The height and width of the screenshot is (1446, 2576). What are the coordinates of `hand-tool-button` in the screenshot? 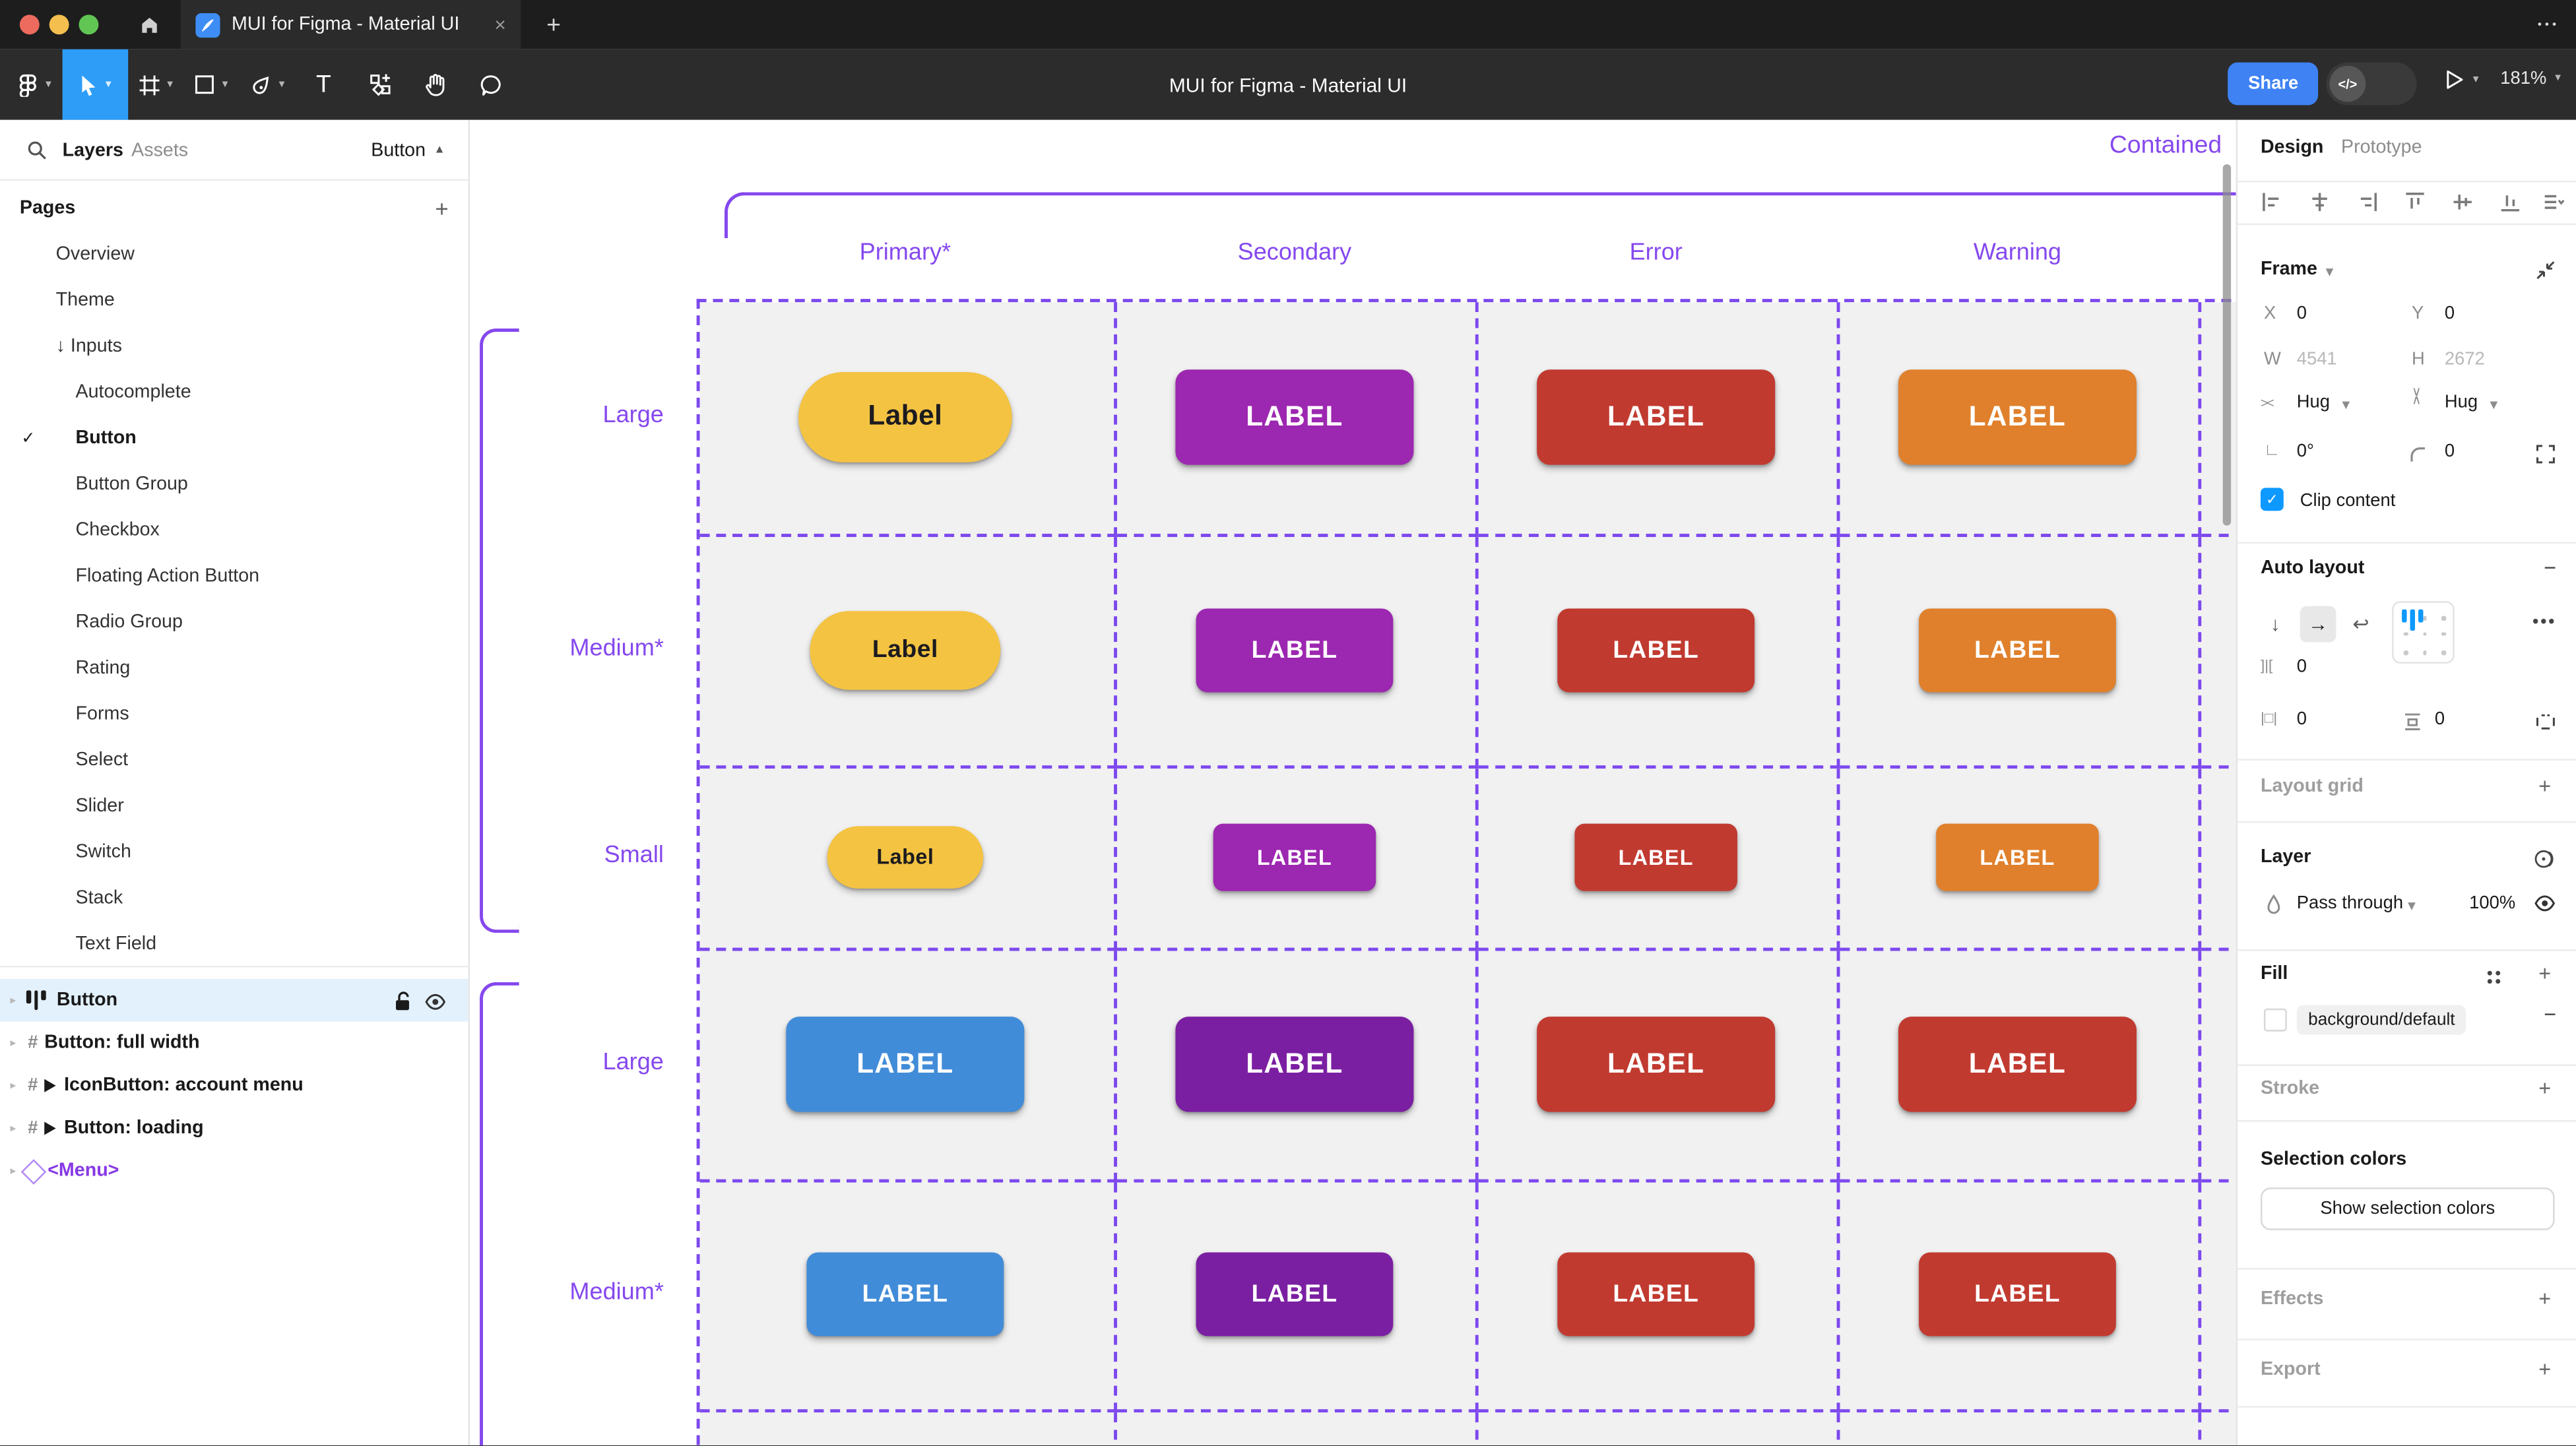 It's located at (435, 84).